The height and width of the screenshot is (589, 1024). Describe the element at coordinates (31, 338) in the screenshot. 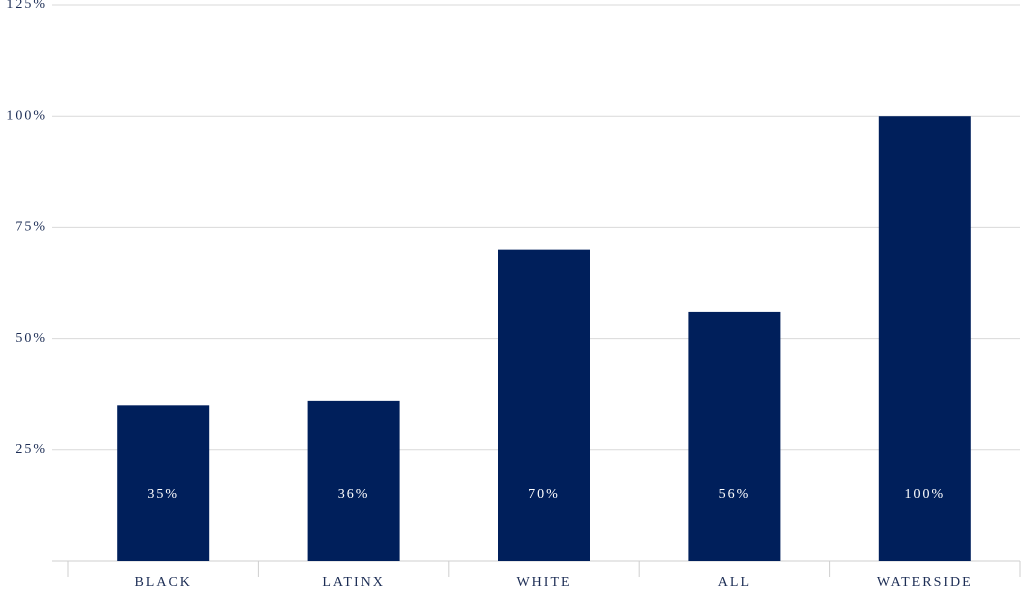

I see `y-tick-label: 50%` at that location.